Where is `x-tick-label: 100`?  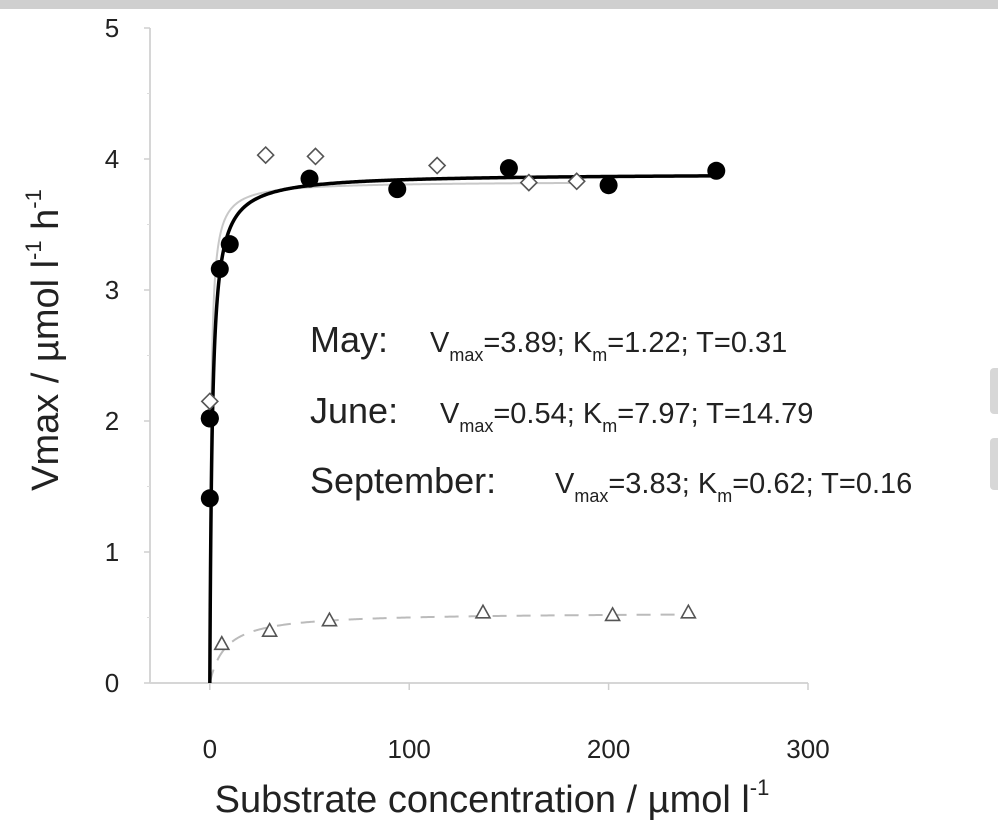 x-tick-label: 100 is located at coordinates (409, 749).